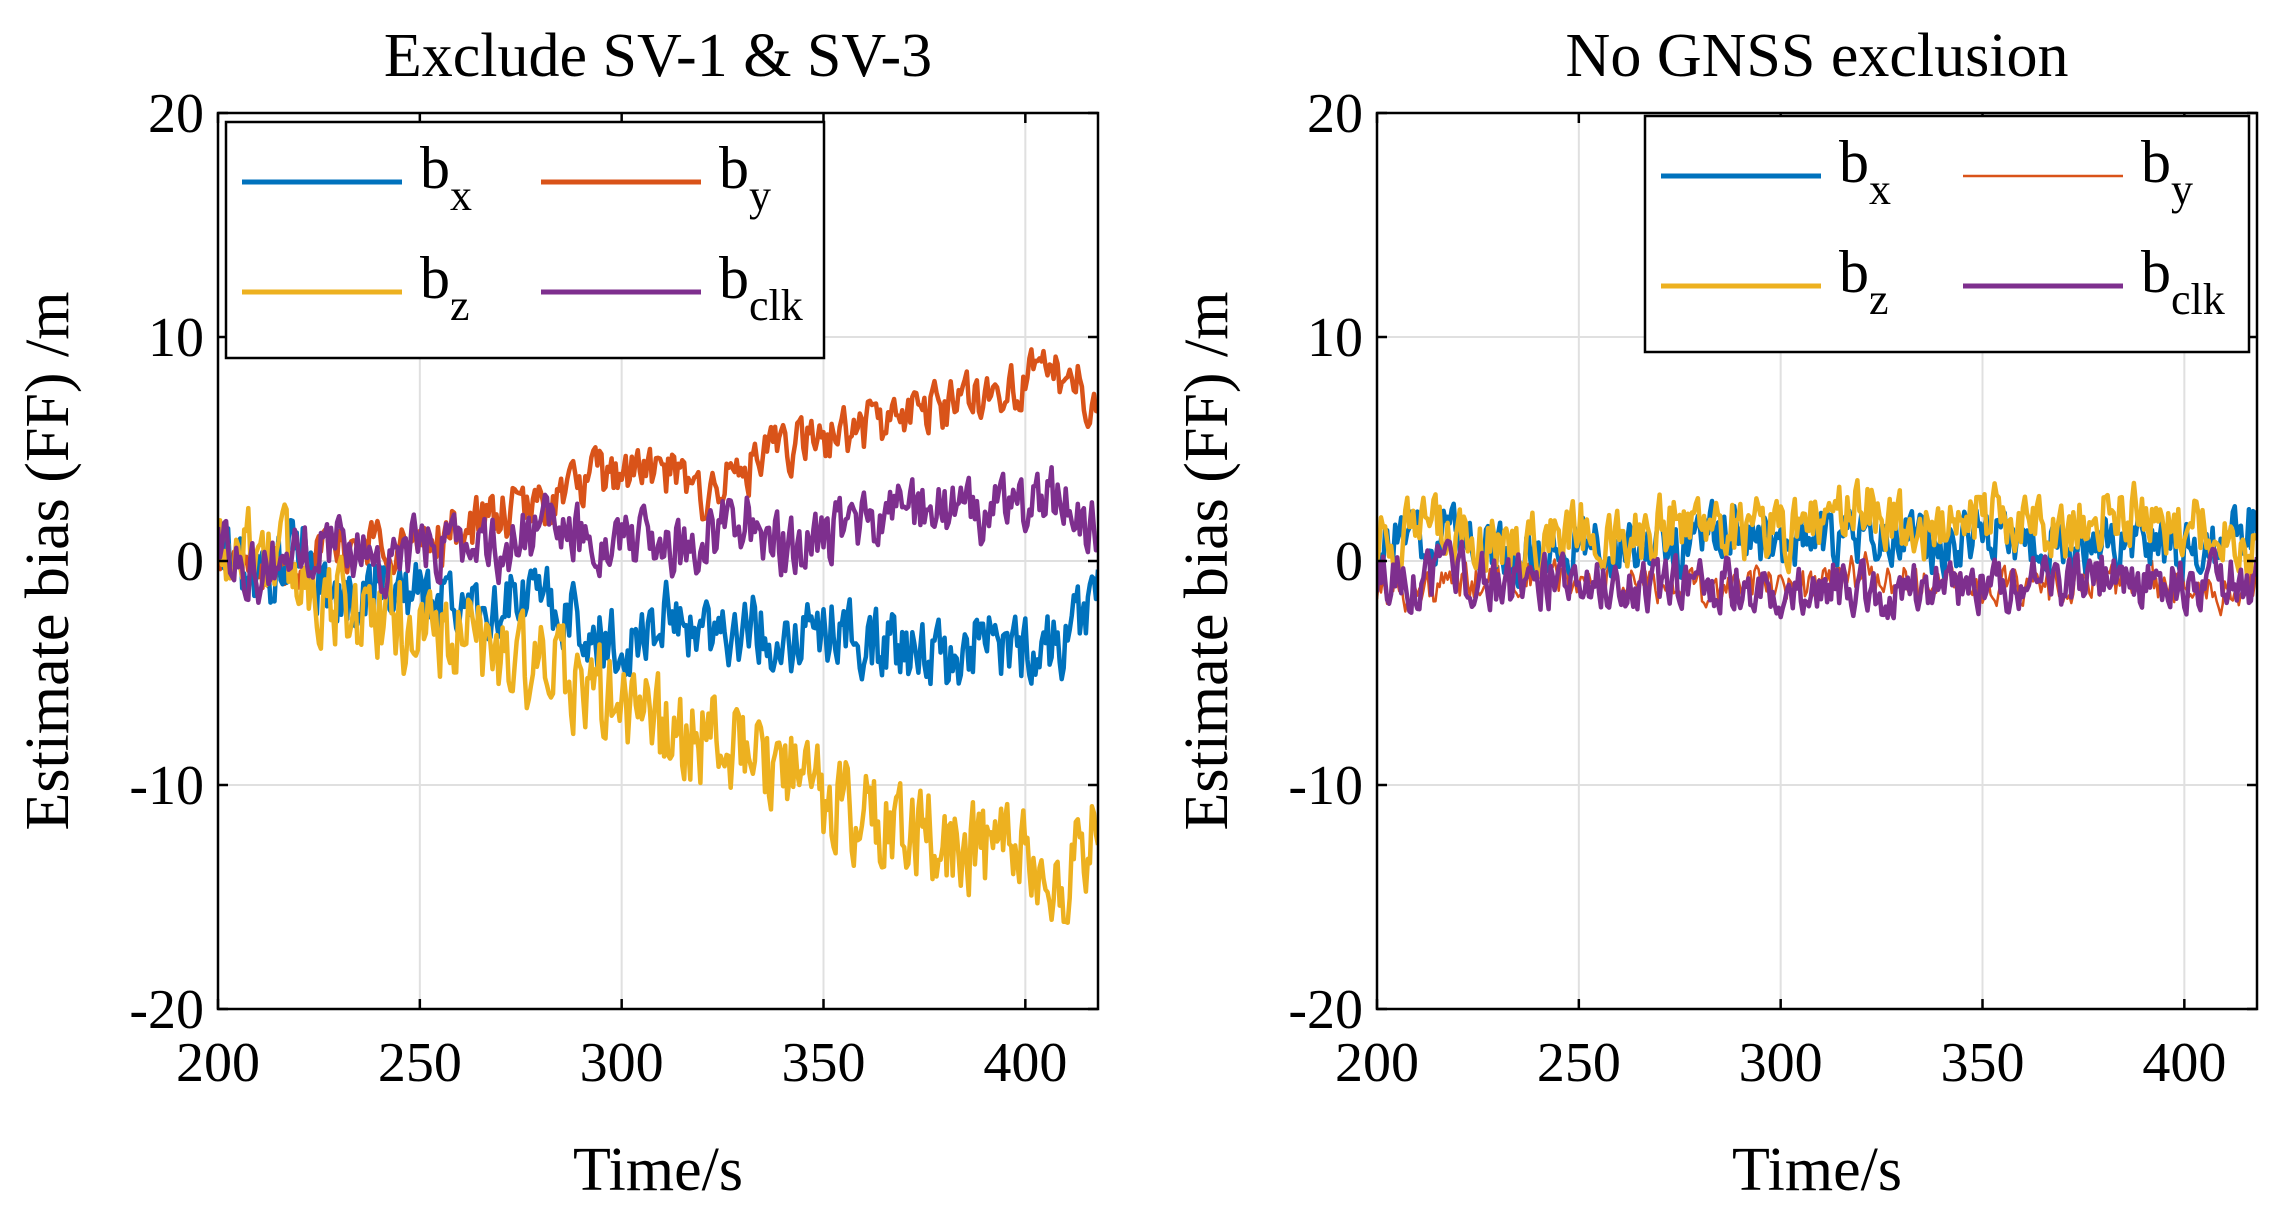 This screenshot has width=2276, height=1207. I want to click on data-series, so click(1817, 549).